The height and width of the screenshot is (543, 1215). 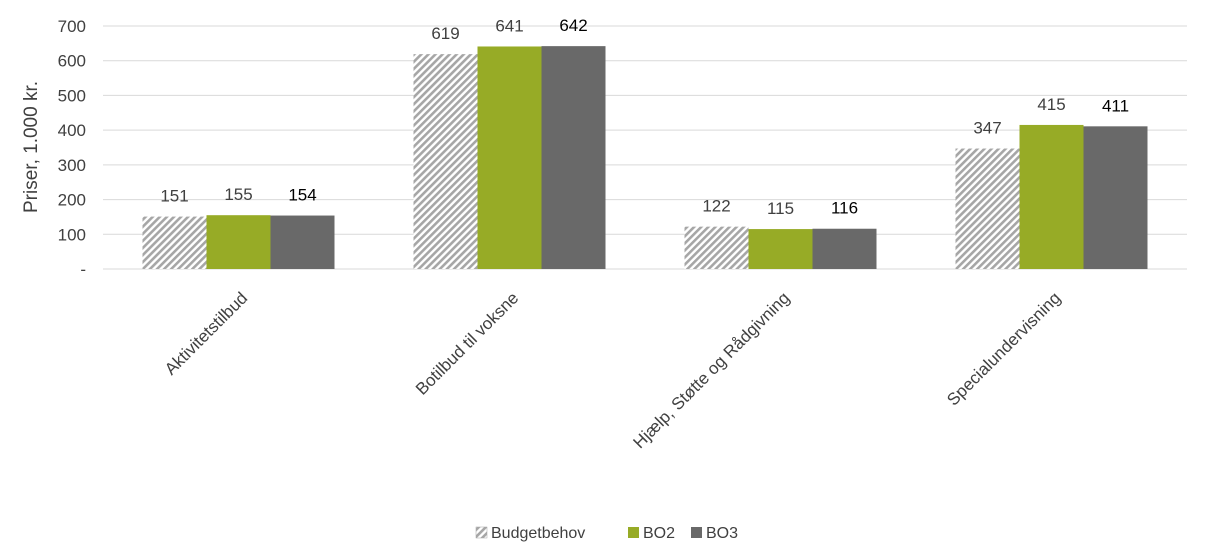 I want to click on data-label: 154, so click(x=302, y=195).